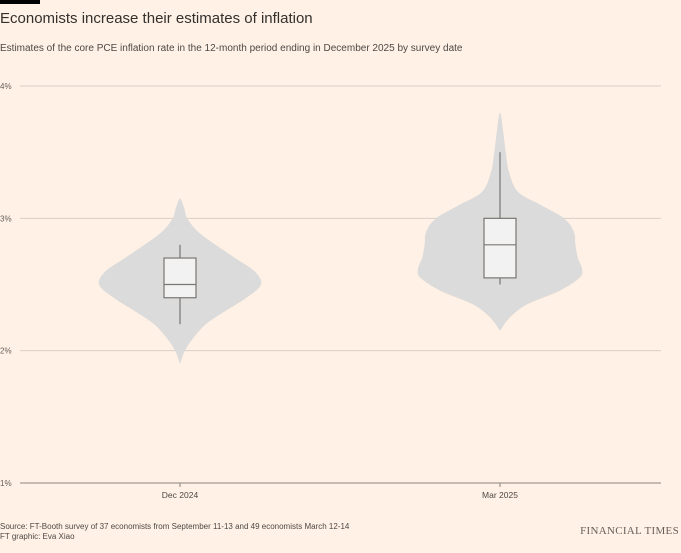 The width and height of the screenshot is (681, 553). What do you see at coordinates (6, 351) in the screenshot?
I see `y-tick-label: 2%` at bounding box center [6, 351].